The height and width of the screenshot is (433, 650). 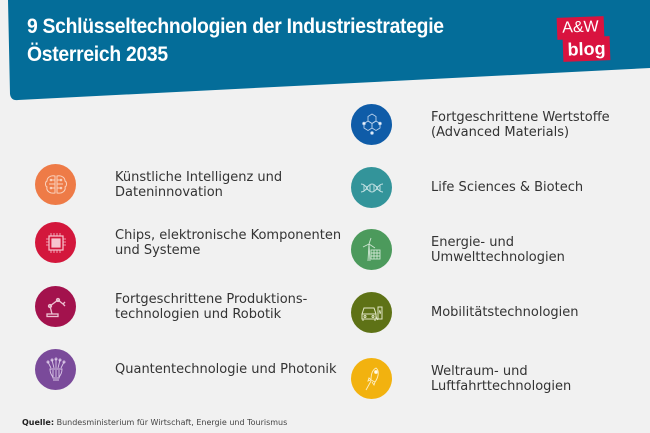 What do you see at coordinates (371, 124) in the screenshot?
I see `hexagon-molecule-icon` at bounding box center [371, 124].